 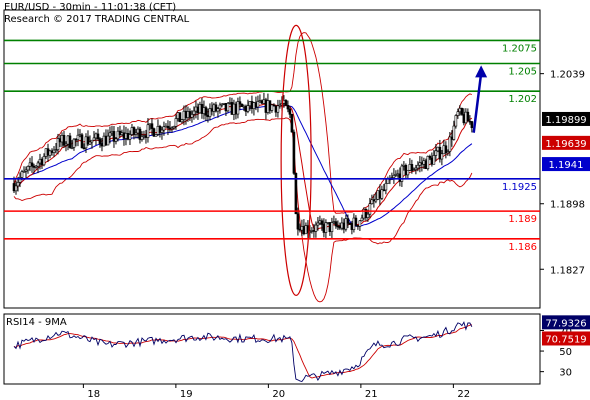 What do you see at coordinates (97, 19) in the screenshot?
I see `chart-source: Research © 2017 TRADING CENTRAL` at bounding box center [97, 19].